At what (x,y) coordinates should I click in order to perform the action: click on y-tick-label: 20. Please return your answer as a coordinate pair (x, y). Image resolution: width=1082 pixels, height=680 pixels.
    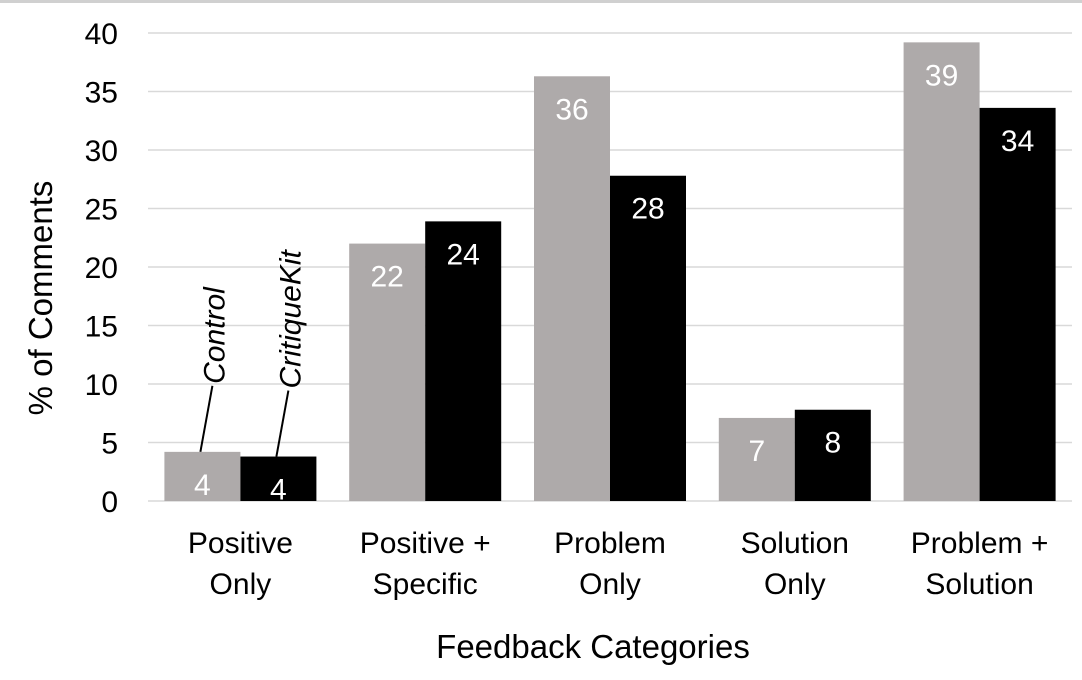
    Looking at the image, I should click on (101, 268).